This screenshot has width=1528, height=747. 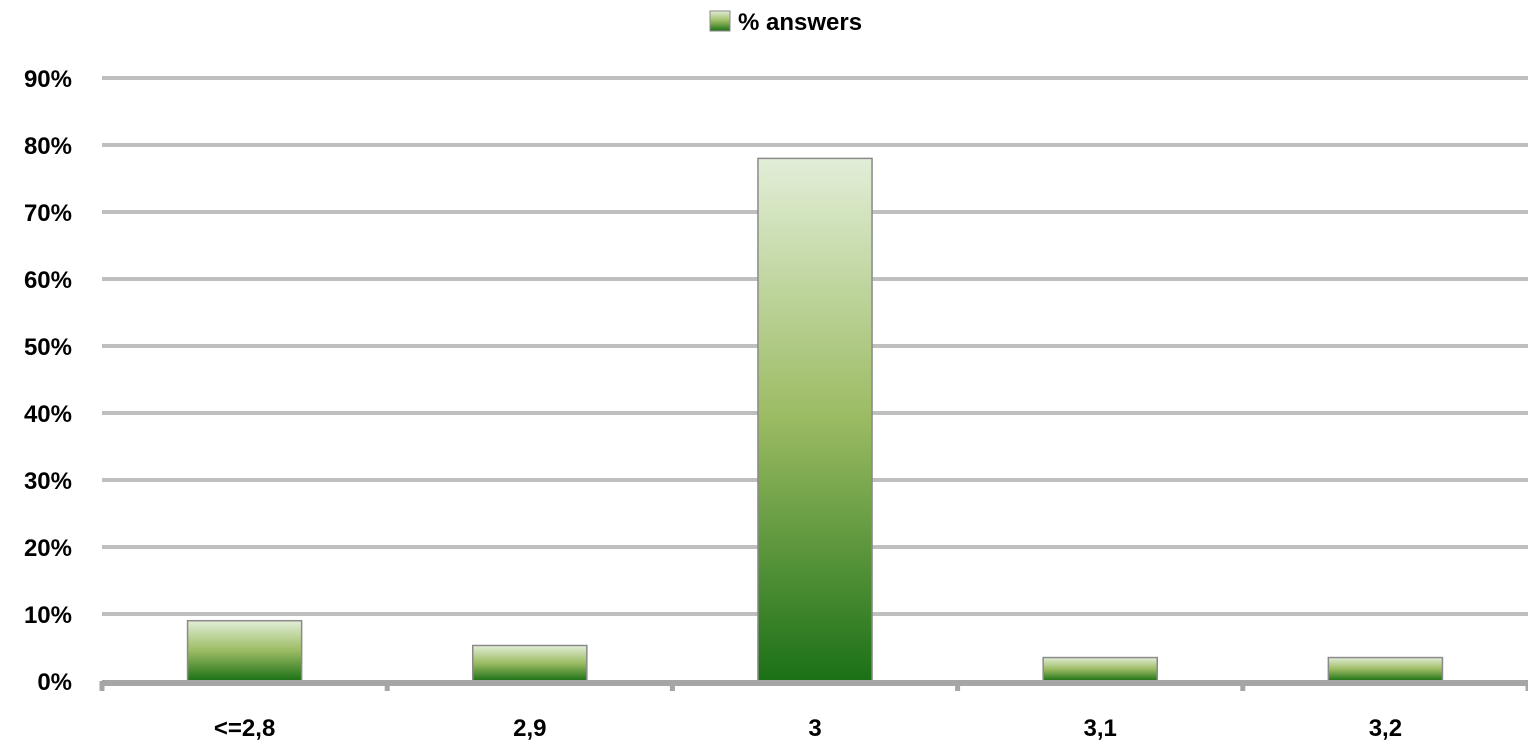 What do you see at coordinates (244, 728) in the screenshot?
I see `x-tick-label: <=2,8` at bounding box center [244, 728].